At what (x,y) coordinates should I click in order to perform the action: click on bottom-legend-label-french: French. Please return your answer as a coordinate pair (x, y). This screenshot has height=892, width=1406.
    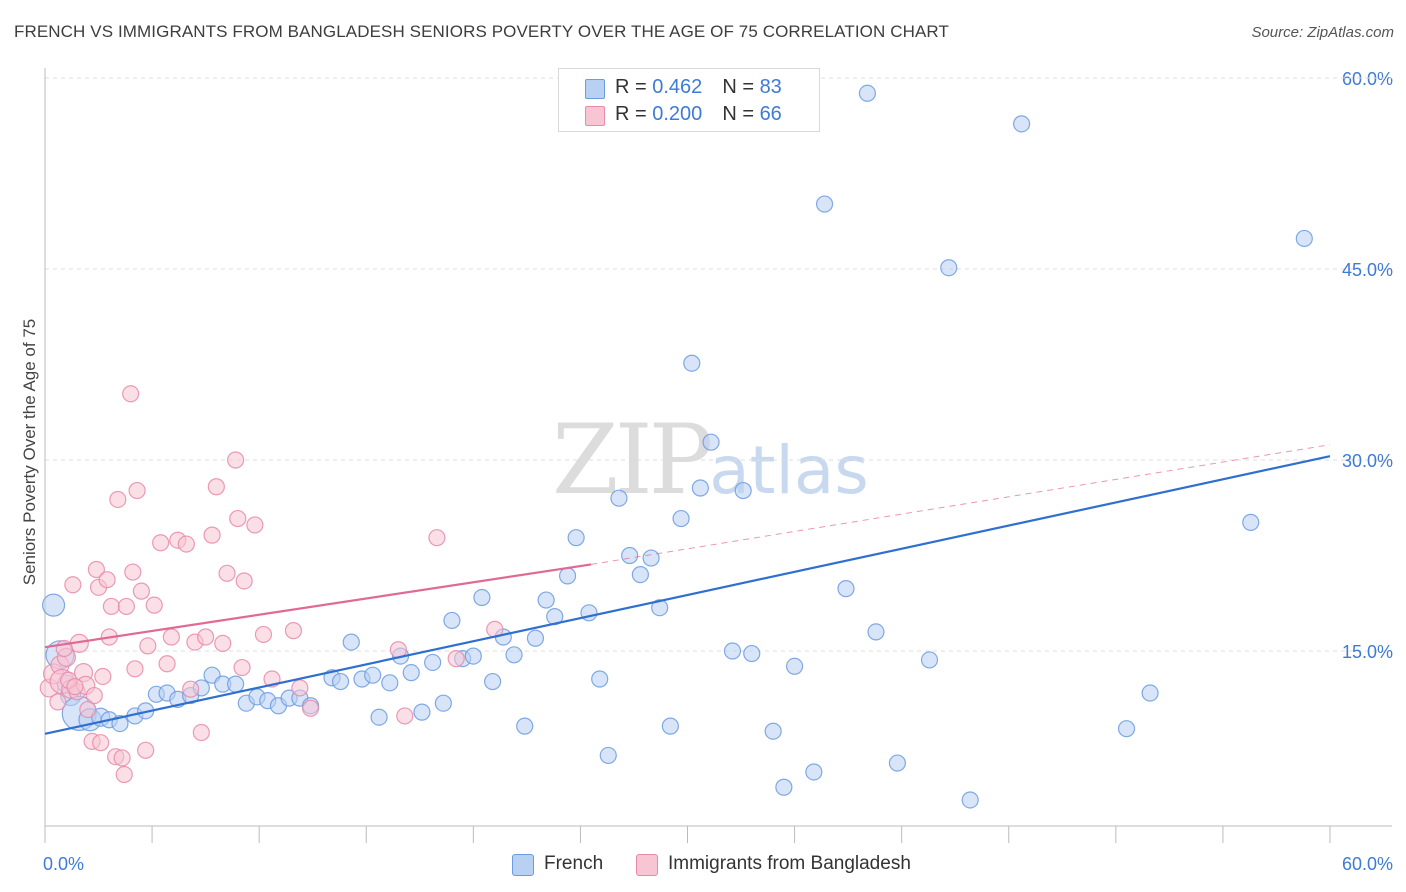
    Looking at the image, I should click on (574, 863).